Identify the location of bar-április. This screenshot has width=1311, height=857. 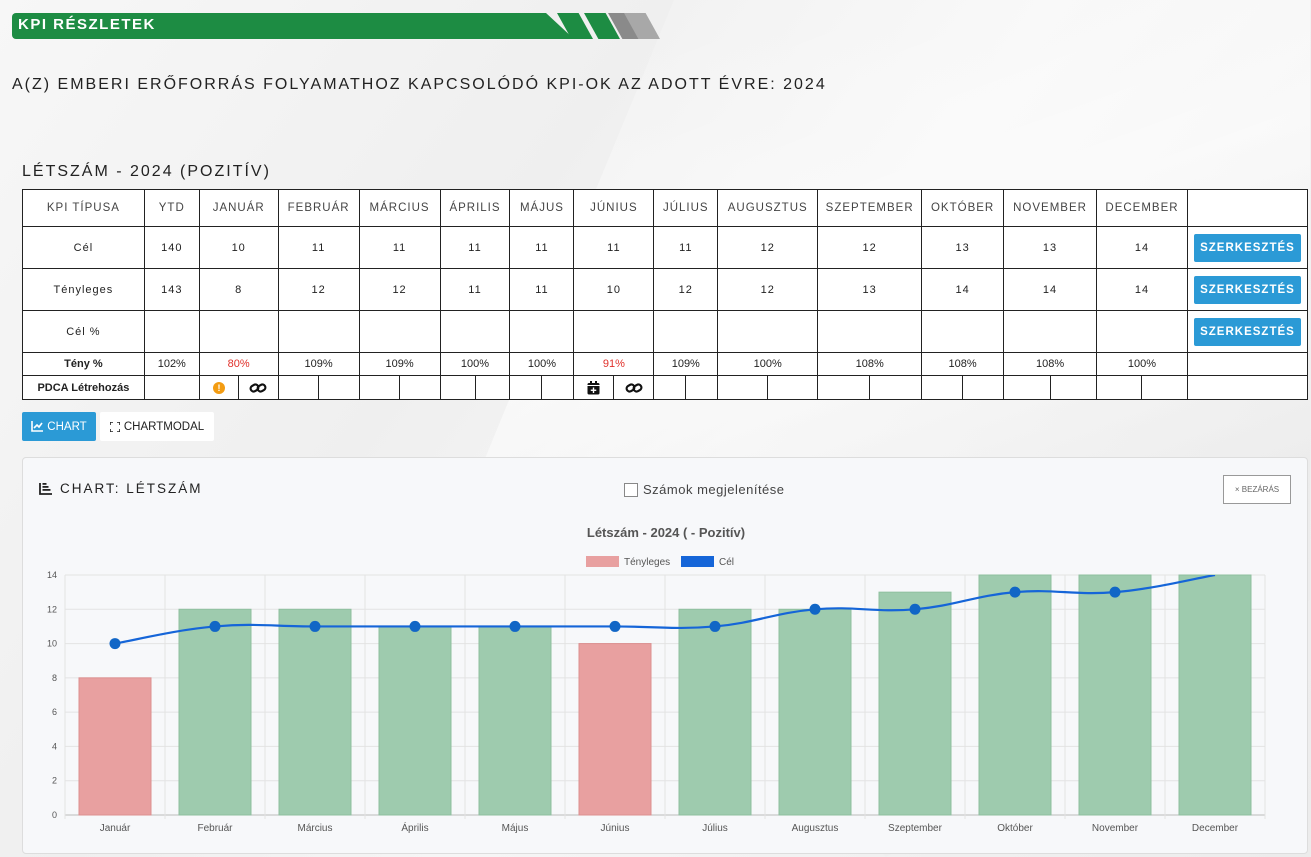
(415, 720).